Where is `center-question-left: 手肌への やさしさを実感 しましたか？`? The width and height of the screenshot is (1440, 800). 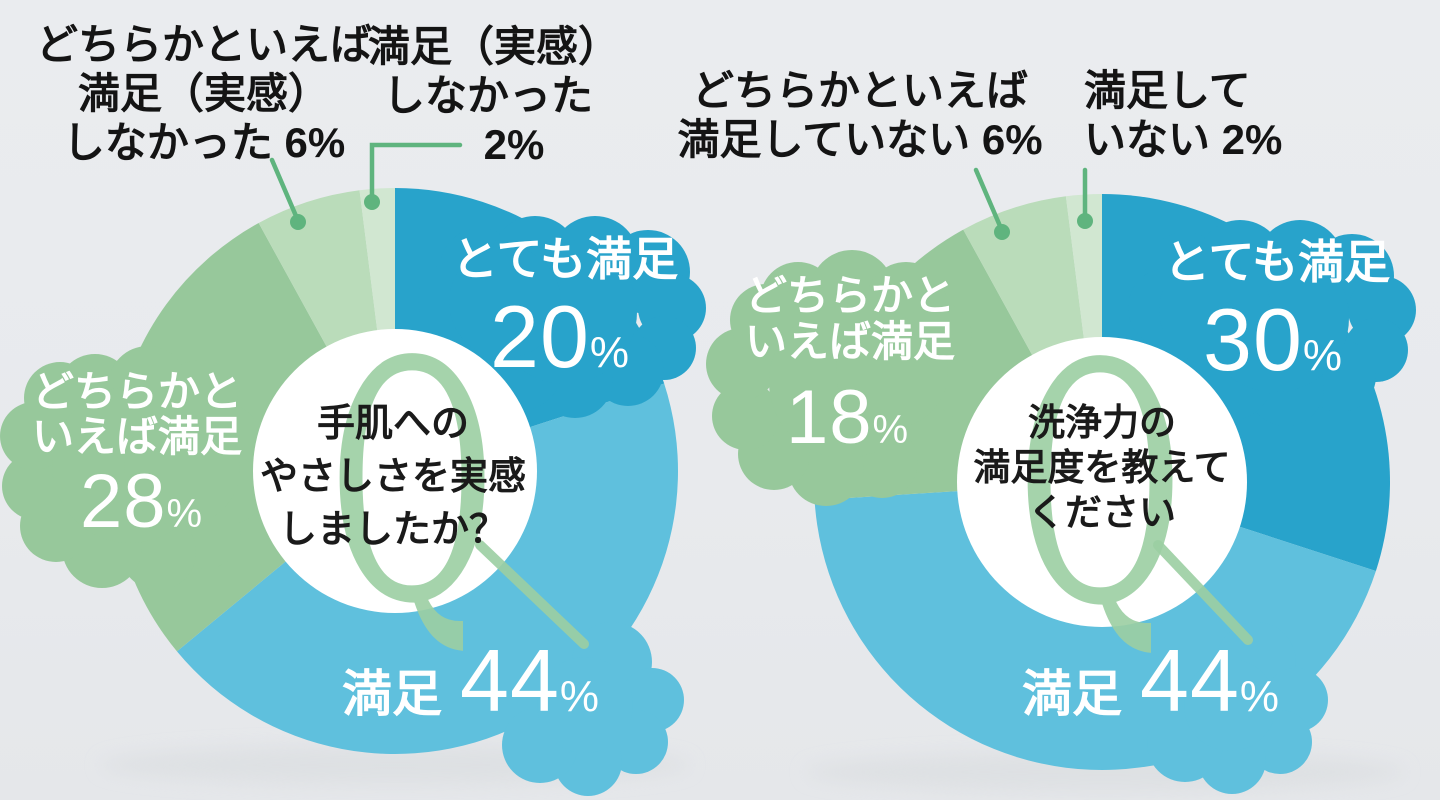 center-question-left: 手肌への やさしさを実感 しましたか？ is located at coordinates (393, 477).